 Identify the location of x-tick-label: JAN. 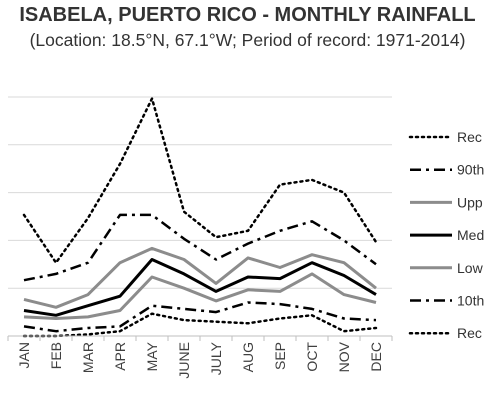
(24, 355).